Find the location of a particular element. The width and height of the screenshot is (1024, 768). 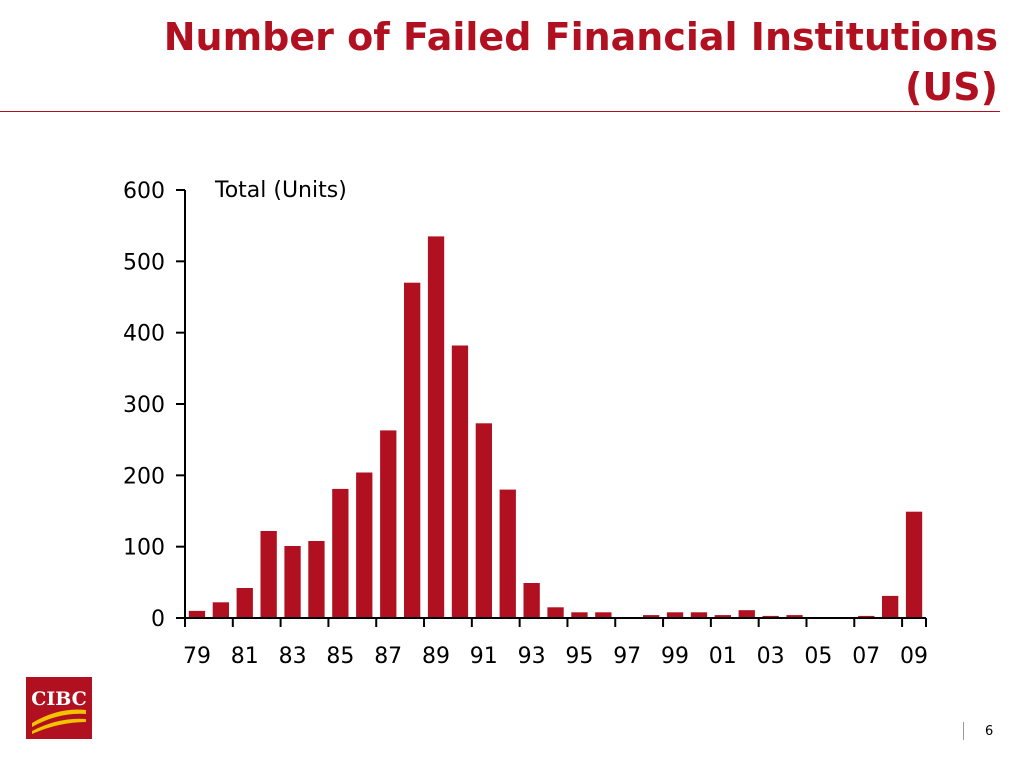

cibc-logo: CIBC is located at coordinates (59, 708).